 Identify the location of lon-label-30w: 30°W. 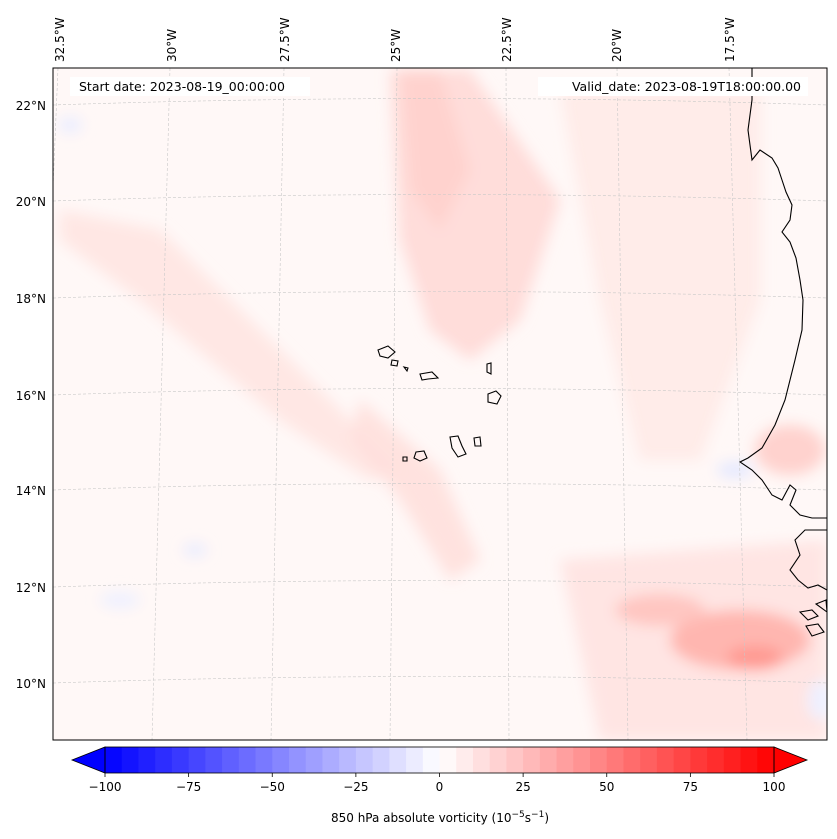
(172, 45).